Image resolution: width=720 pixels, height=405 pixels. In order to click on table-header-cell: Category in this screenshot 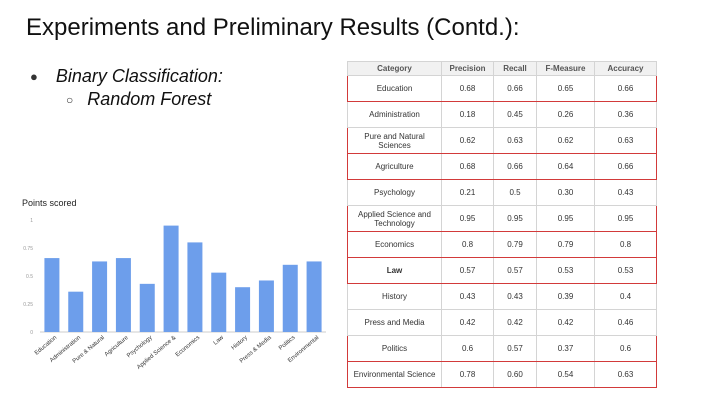, I will do `click(394, 68)`.